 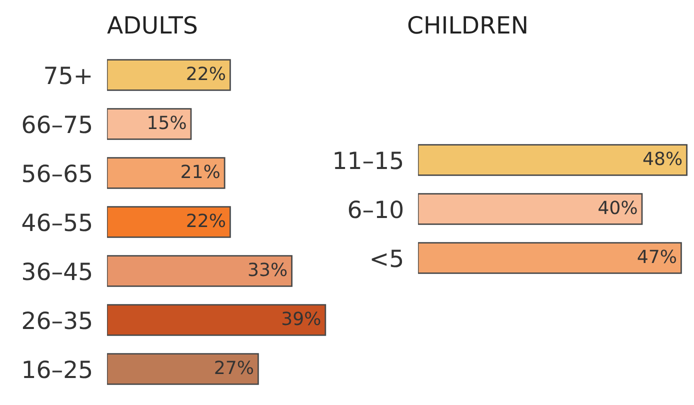 What do you see at coordinates (152, 25) in the screenshot?
I see `chart-title: ADULTS` at bounding box center [152, 25].